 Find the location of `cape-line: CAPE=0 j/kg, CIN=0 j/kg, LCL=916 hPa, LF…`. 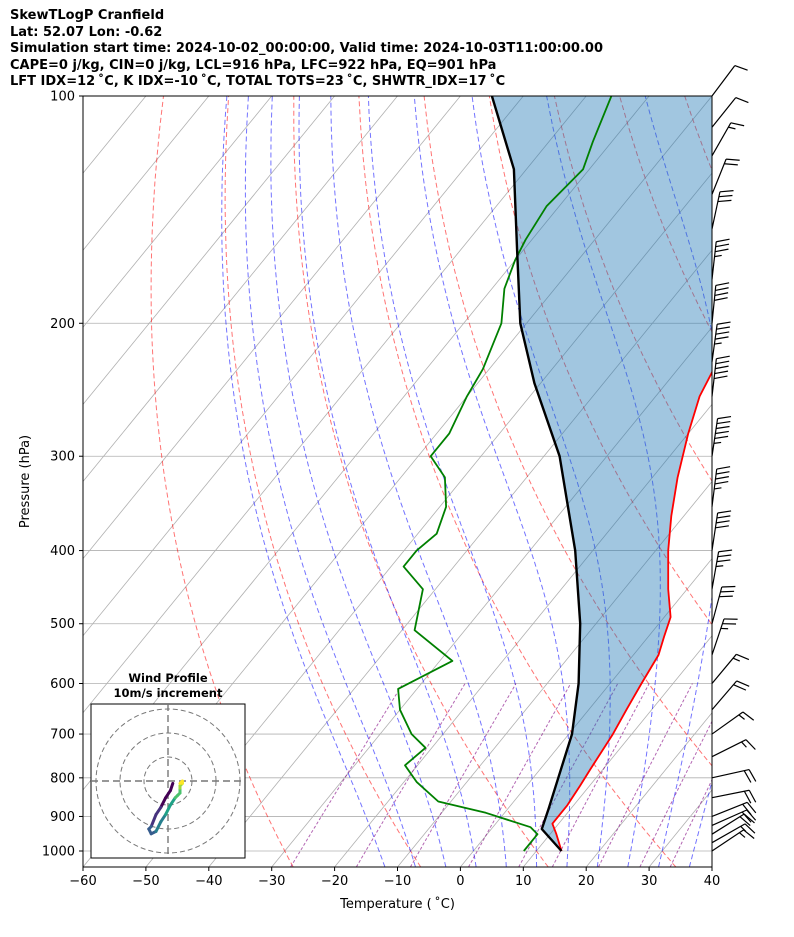

cape-line: CAPE=0 j/kg, CIN=0 j/kg, LCL=916 hPa, LF… is located at coordinates (253, 65).